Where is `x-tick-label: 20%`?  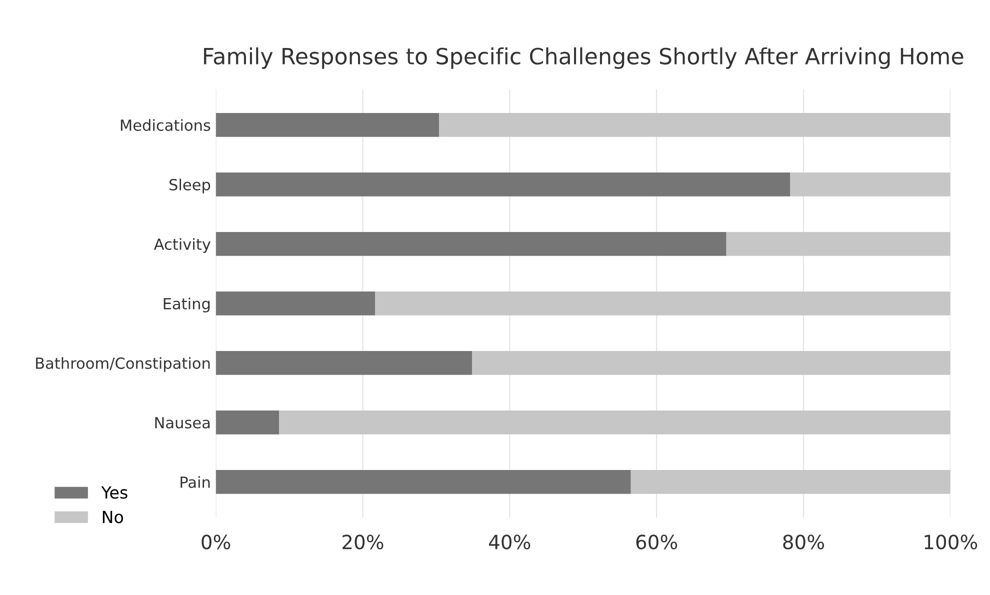
x-tick-label: 20% is located at coordinates (363, 542).